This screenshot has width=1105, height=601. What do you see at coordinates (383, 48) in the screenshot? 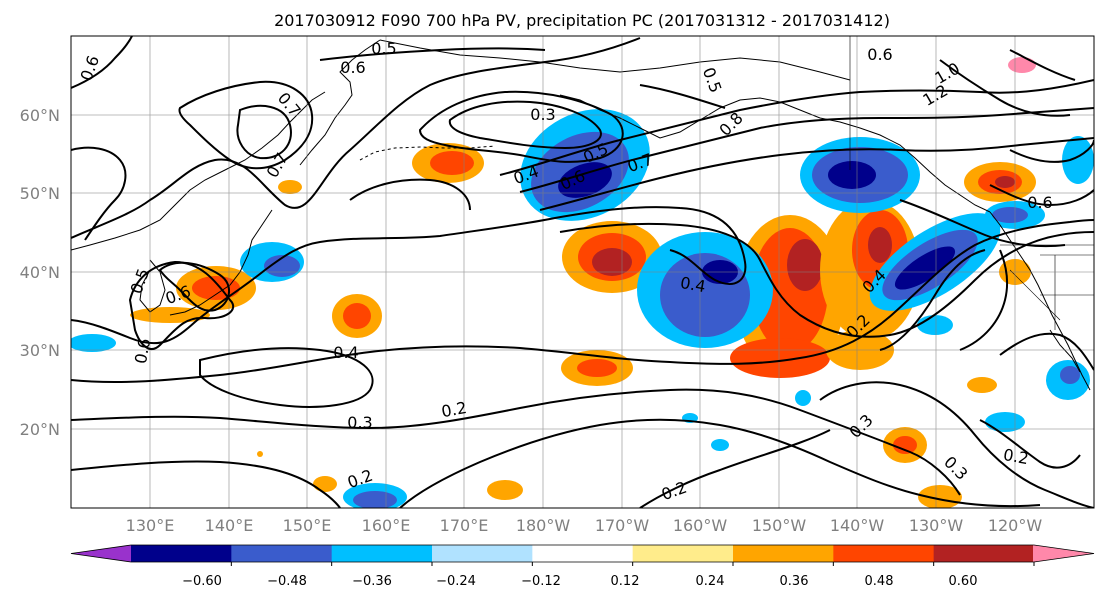
I see `contour-label: 0.5` at bounding box center [383, 48].